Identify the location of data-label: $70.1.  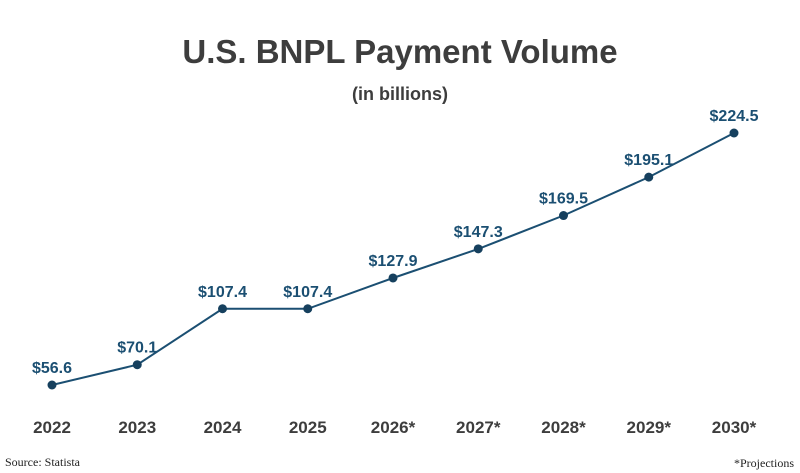
(137, 348).